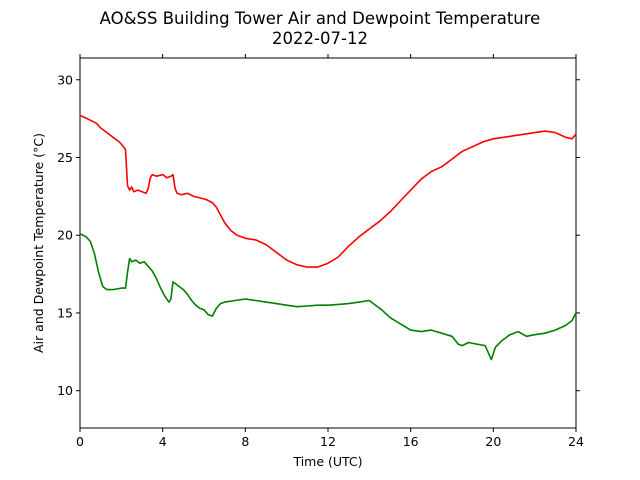 The width and height of the screenshot is (640, 480). What do you see at coordinates (411, 441) in the screenshot?
I see `x-tick-label: 16` at bounding box center [411, 441].